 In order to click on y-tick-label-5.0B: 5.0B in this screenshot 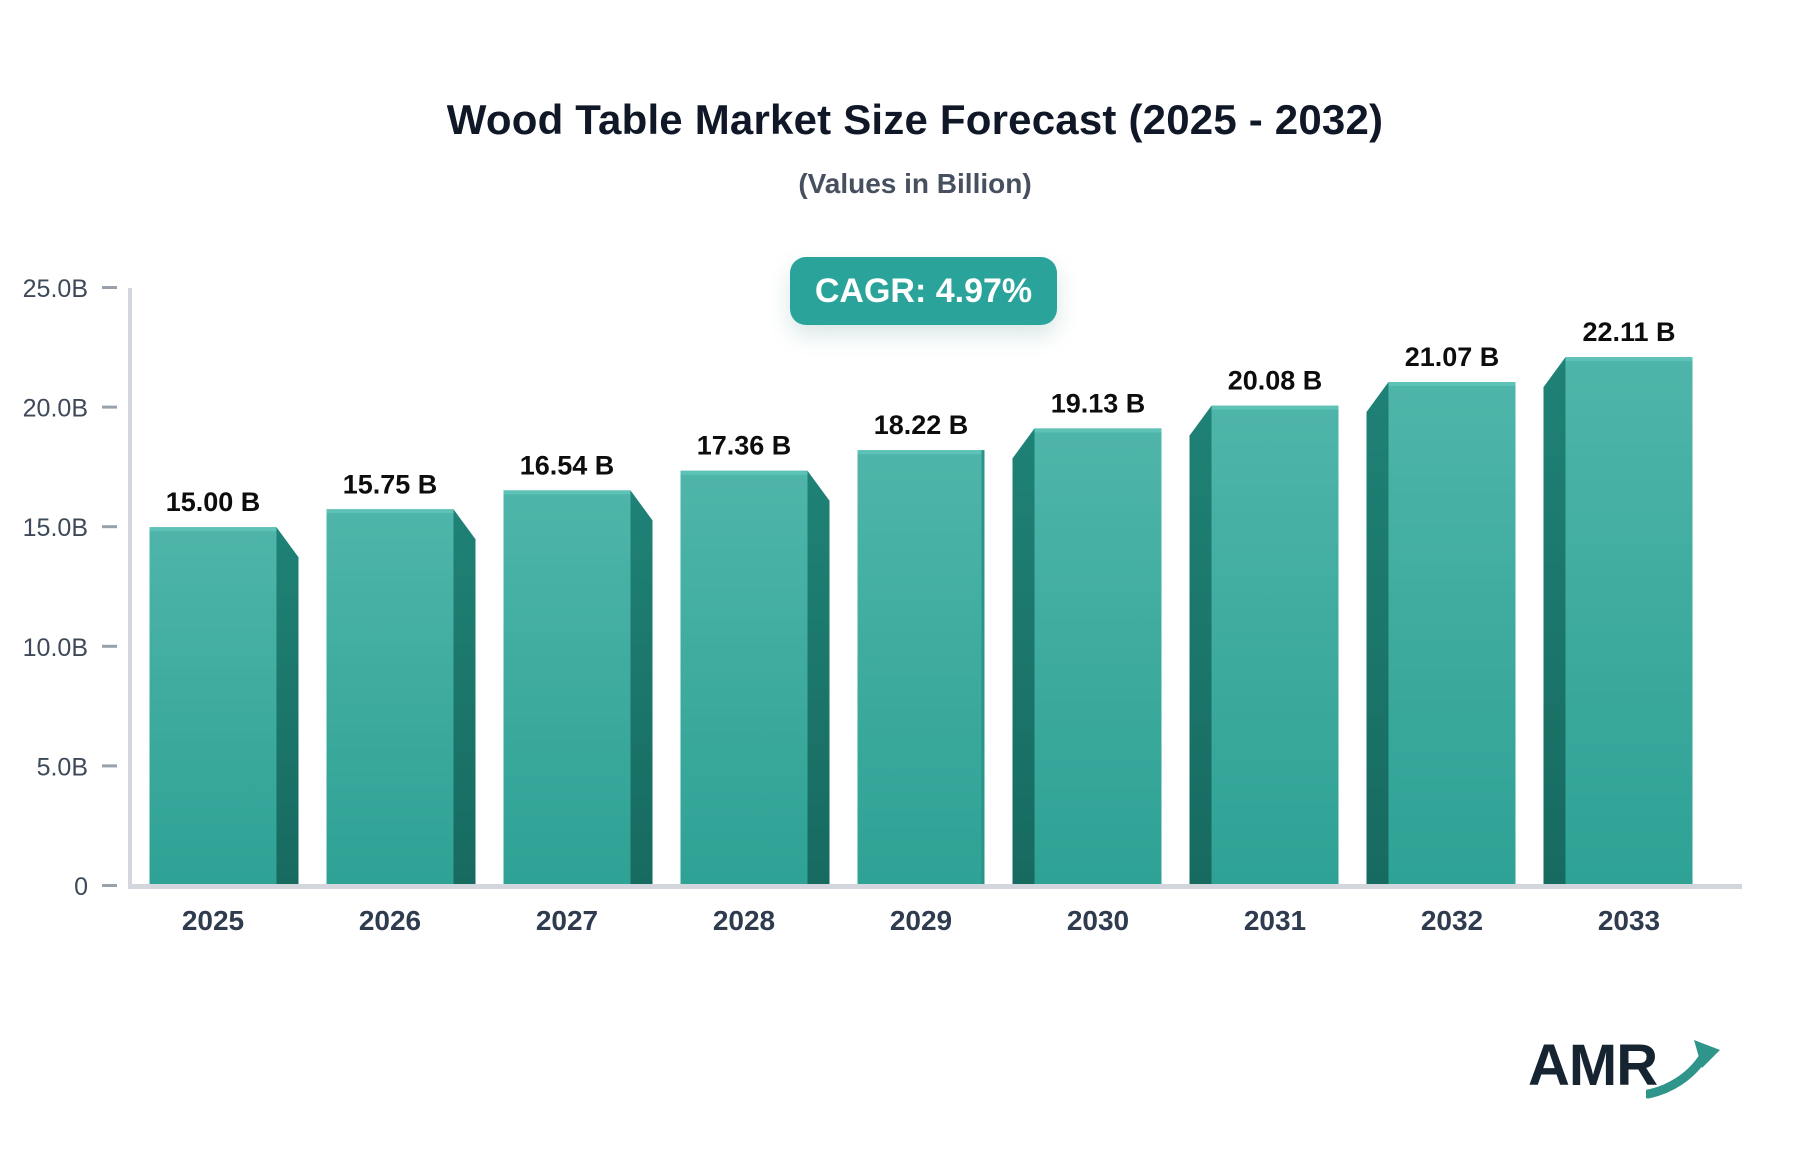, I will do `click(62, 767)`.